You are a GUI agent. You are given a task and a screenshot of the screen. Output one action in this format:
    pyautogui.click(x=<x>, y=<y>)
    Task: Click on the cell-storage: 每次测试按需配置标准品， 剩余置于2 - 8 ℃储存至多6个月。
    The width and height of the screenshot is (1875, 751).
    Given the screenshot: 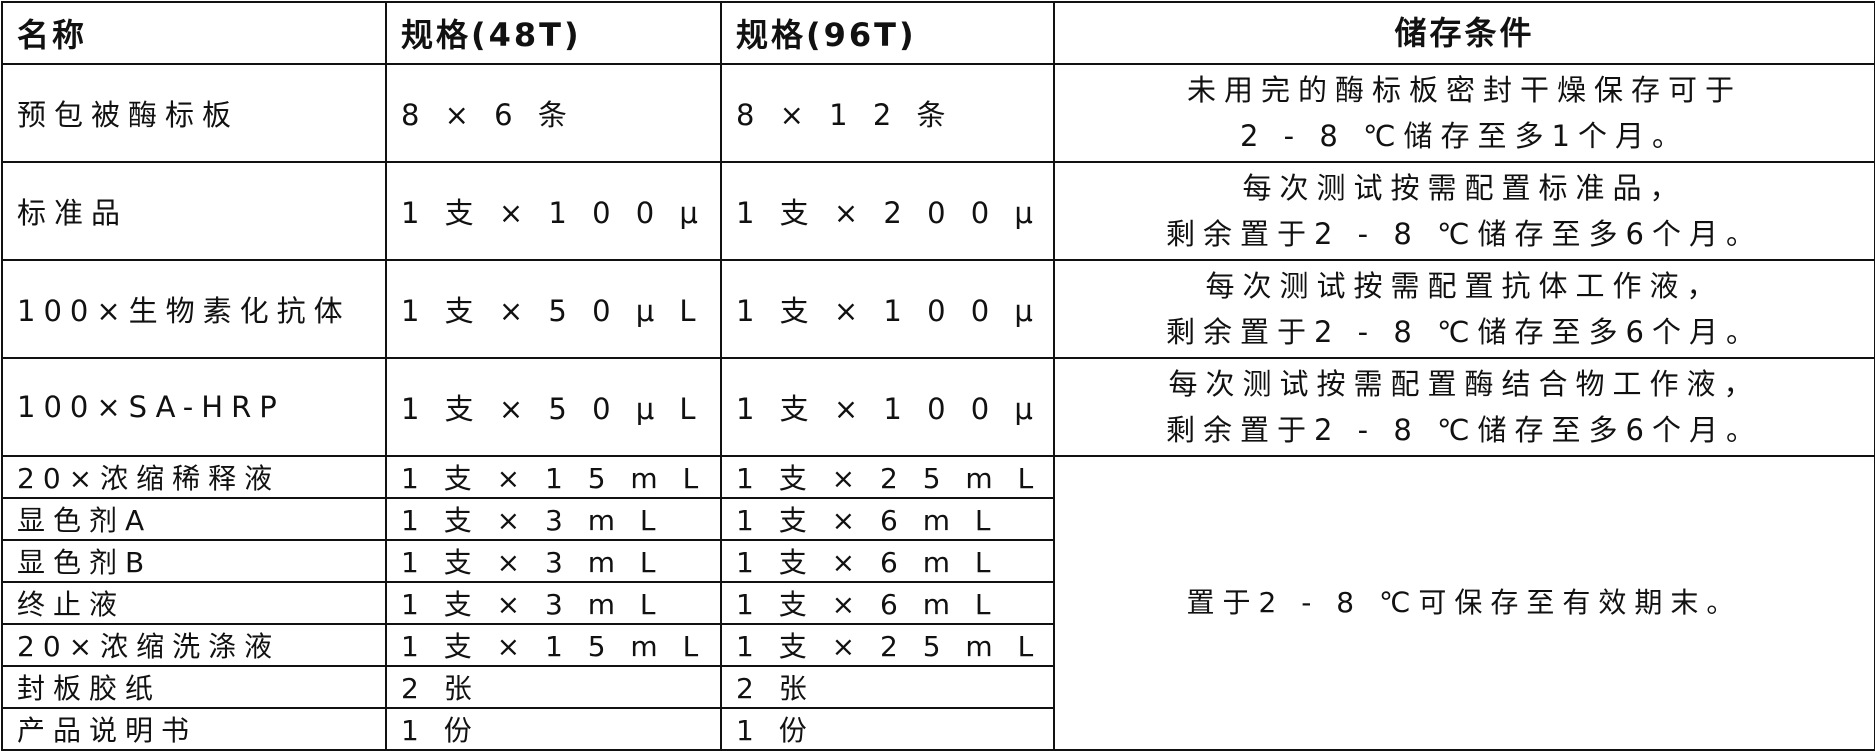 What is the action you would take?
    pyautogui.click(x=1464, y=211)
    